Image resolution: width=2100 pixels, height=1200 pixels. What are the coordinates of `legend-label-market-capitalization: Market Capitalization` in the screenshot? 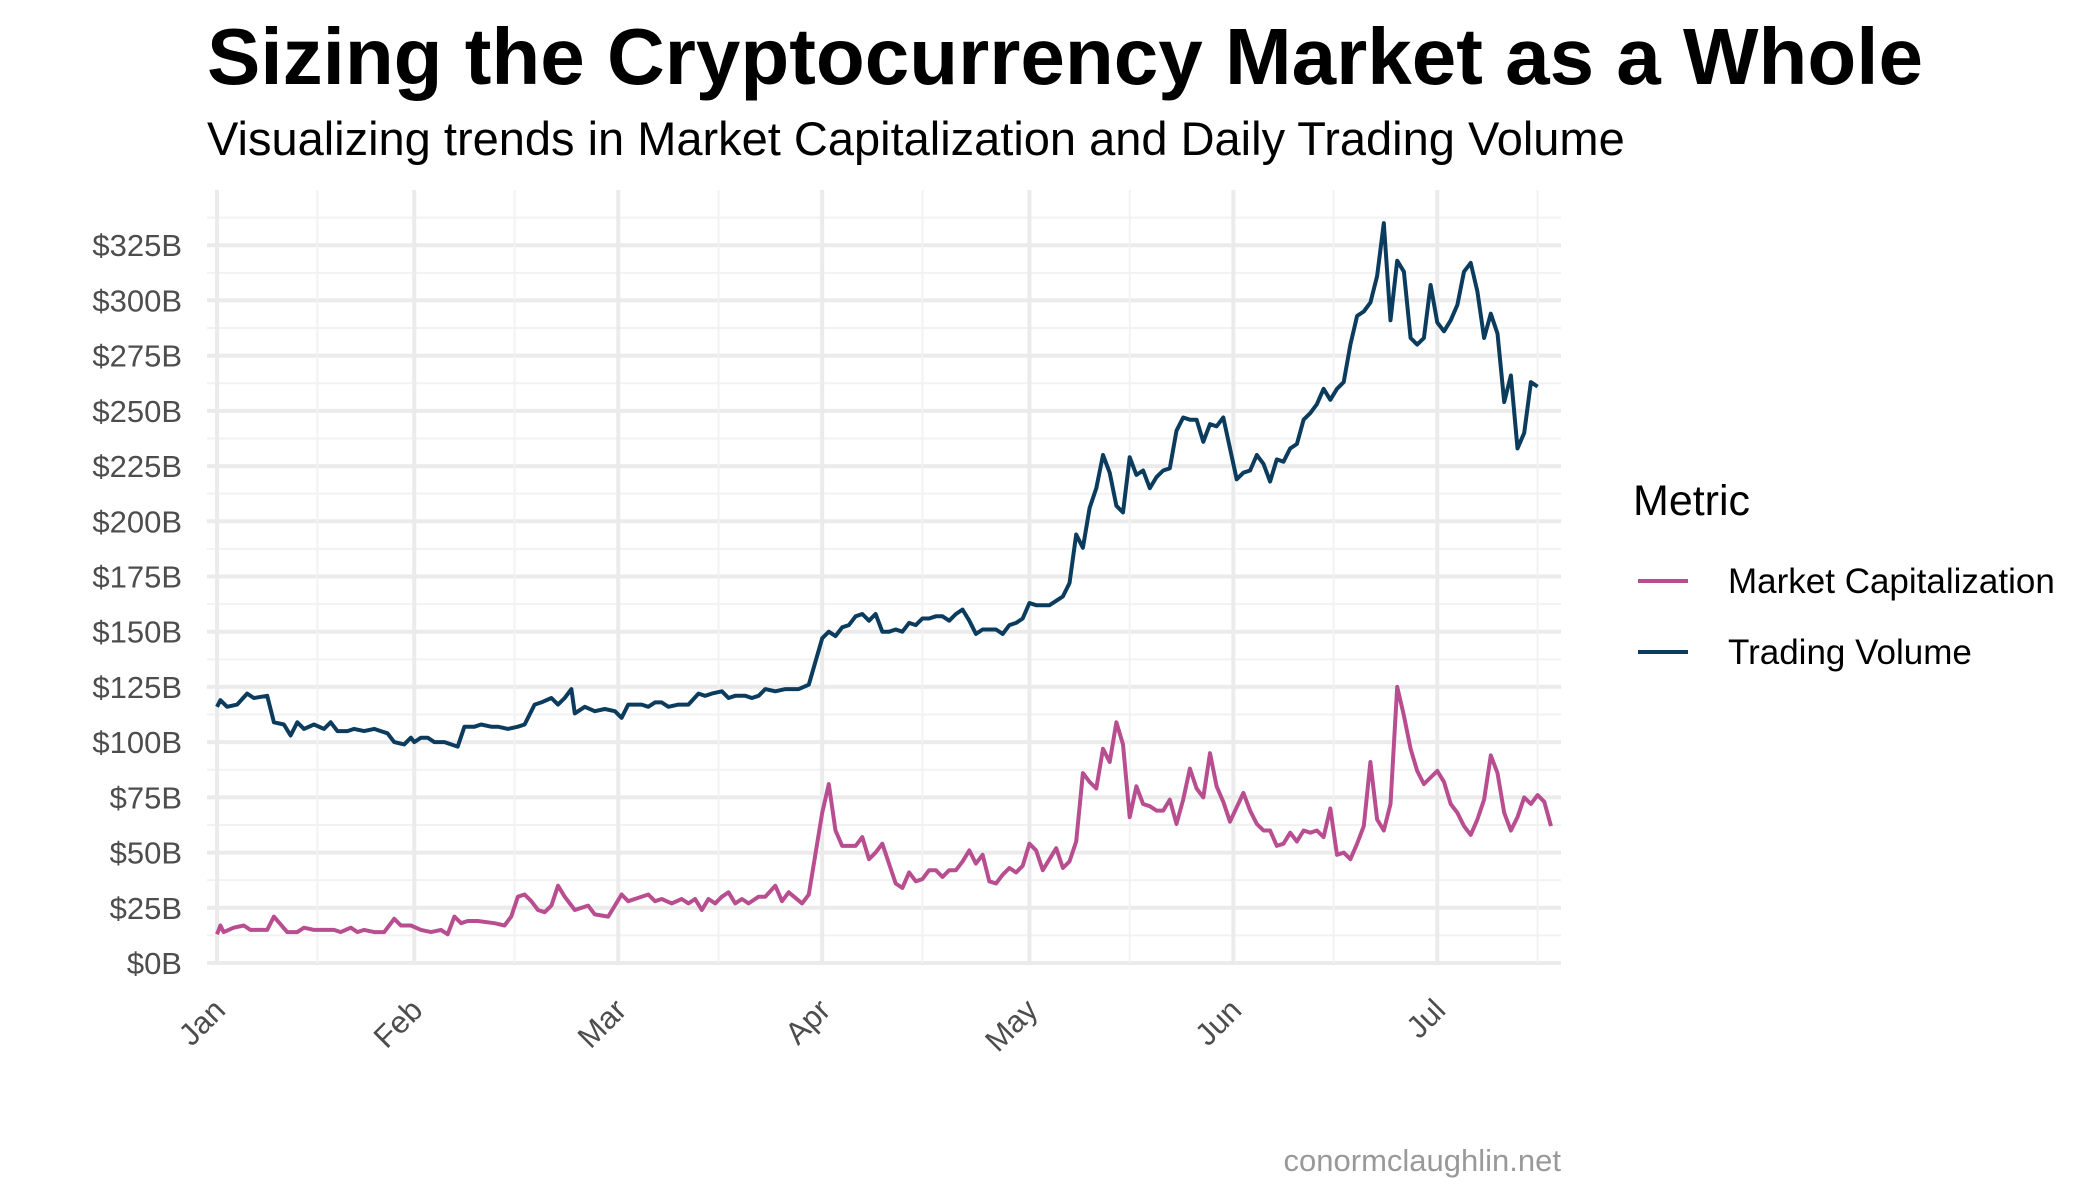 It's located at (1891, 581).